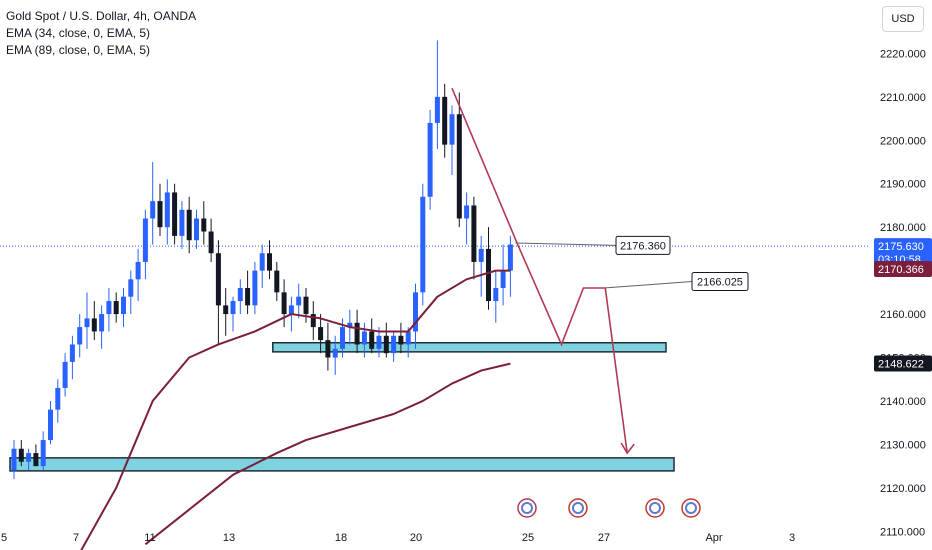 Image resolution: width=932 pixels, height=550 pixels. I want to click on last-price-badge, so click(903, 252).